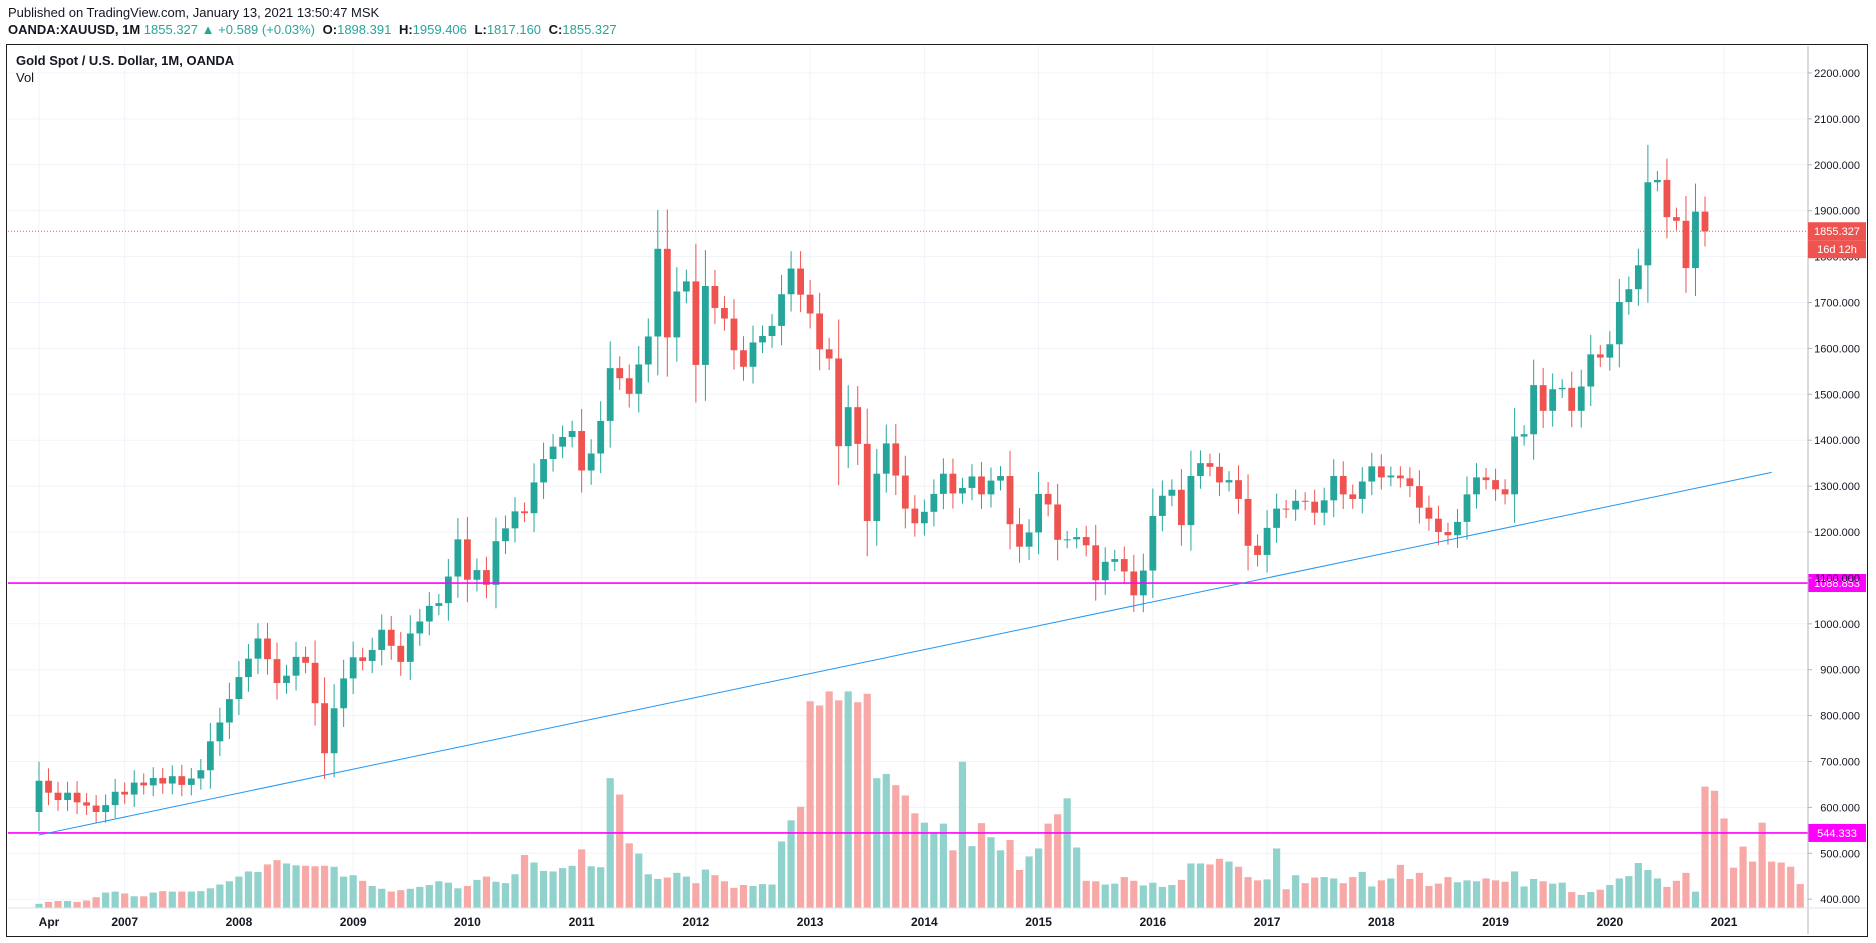  Describe the element at coordinates (1837, 533) in the screenshot. I see `y-tick-label: 1200.000` at that location.